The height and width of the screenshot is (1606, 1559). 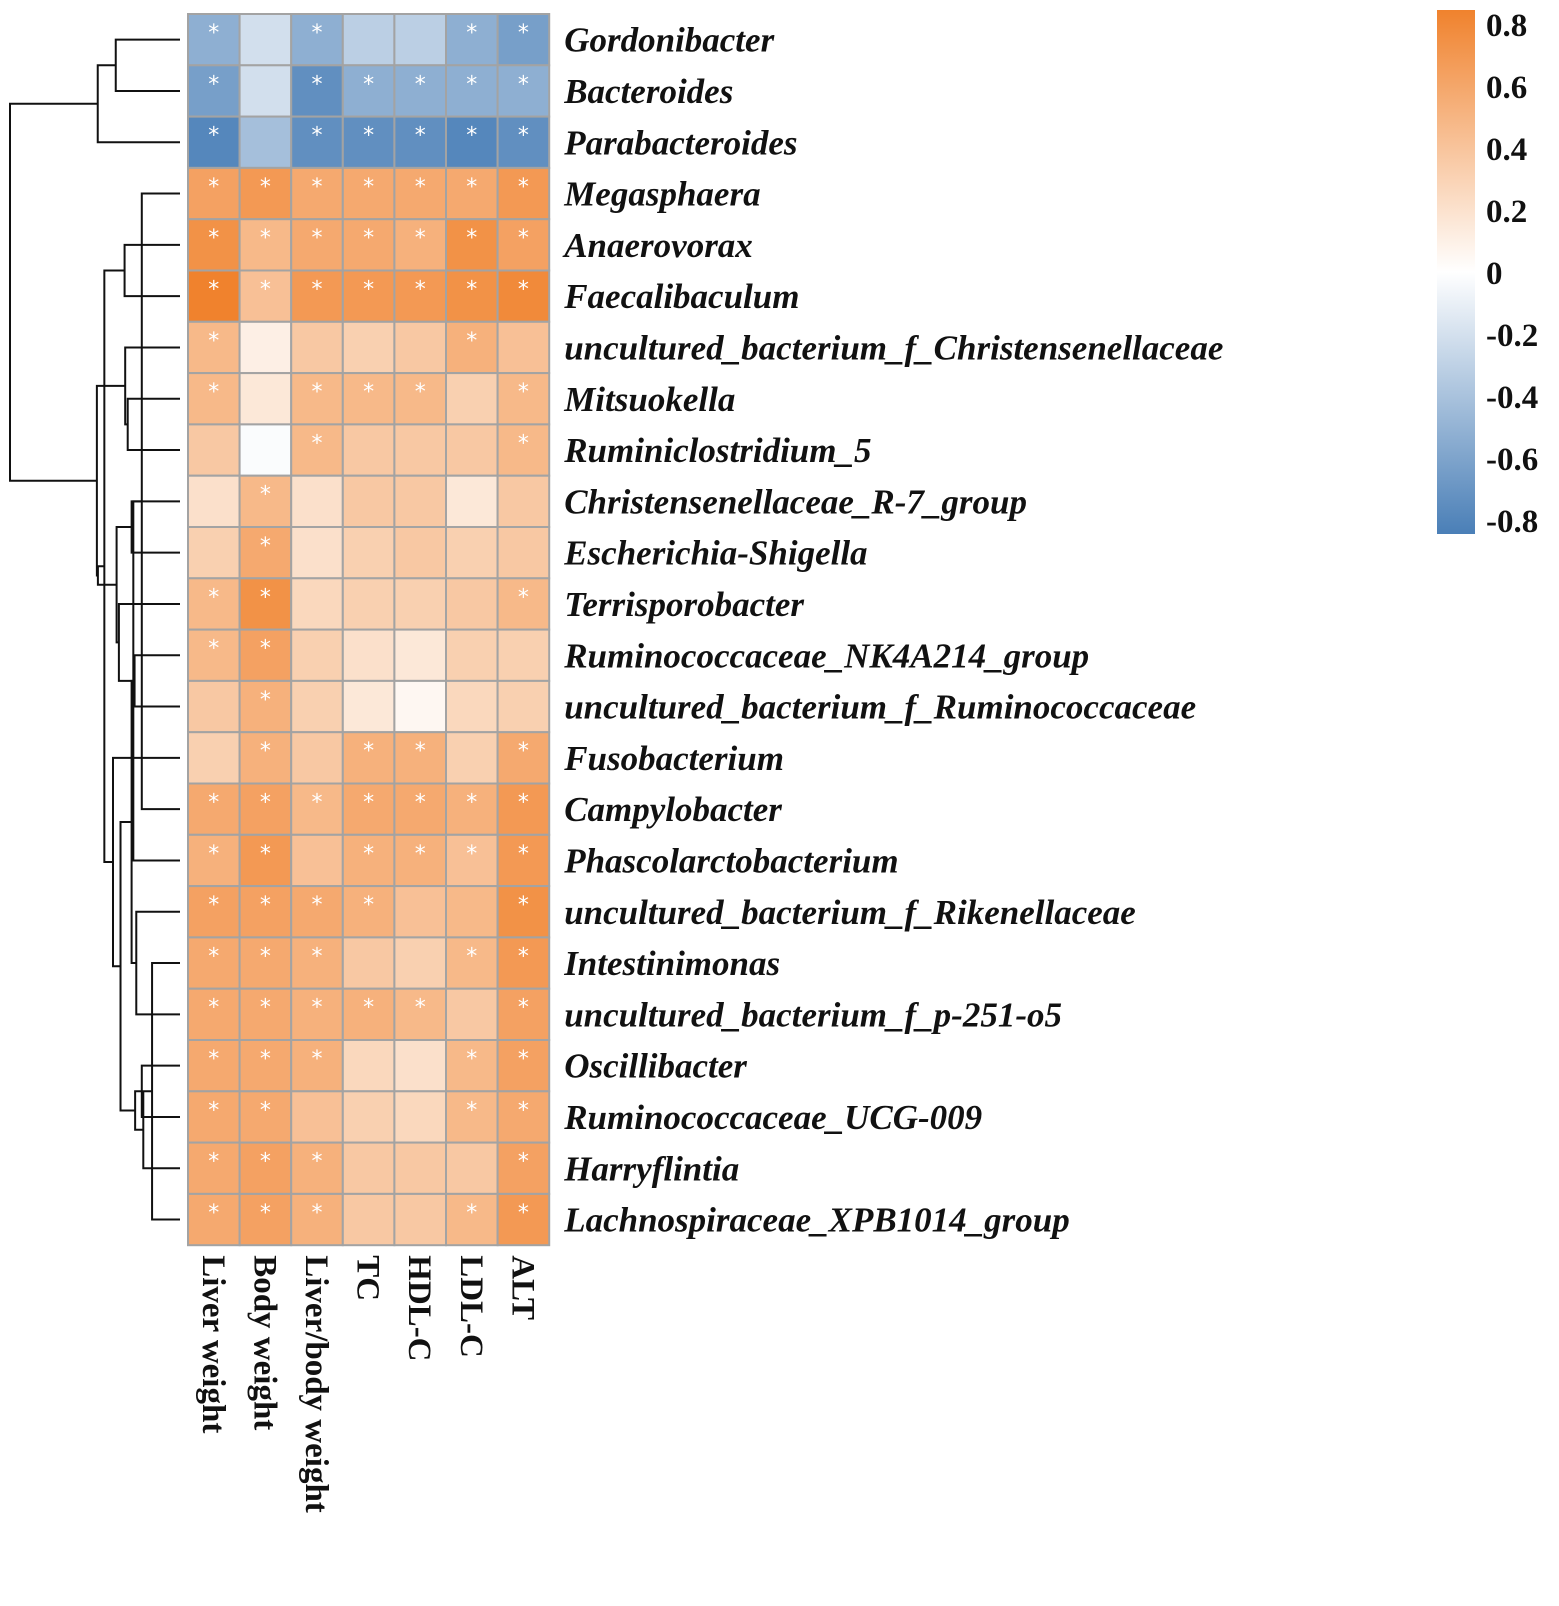 What do you see at coordinates (317, 604) in the screenshot?
I see `heatmap-cell-terrisporobacter-liver-body-weight` at bounding box center [317, 604].